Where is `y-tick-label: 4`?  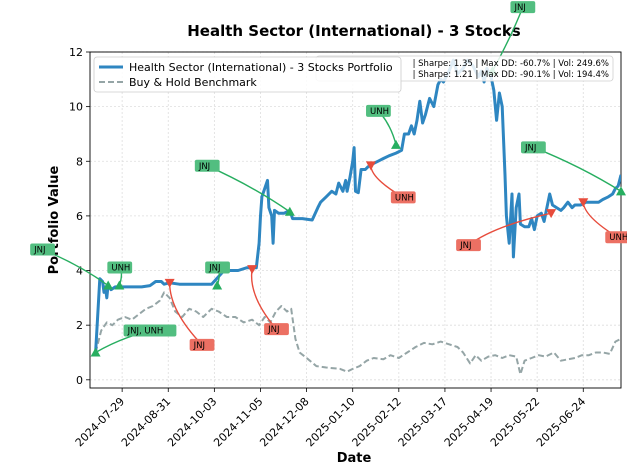 y-tick-label: 4 is located at coordinates (79, 271).